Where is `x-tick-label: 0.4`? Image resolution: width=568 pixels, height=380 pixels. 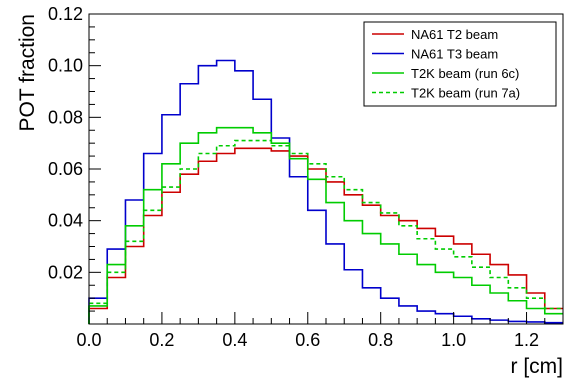 x-tick-label: 0.4 is located at coordinates (234, 340).